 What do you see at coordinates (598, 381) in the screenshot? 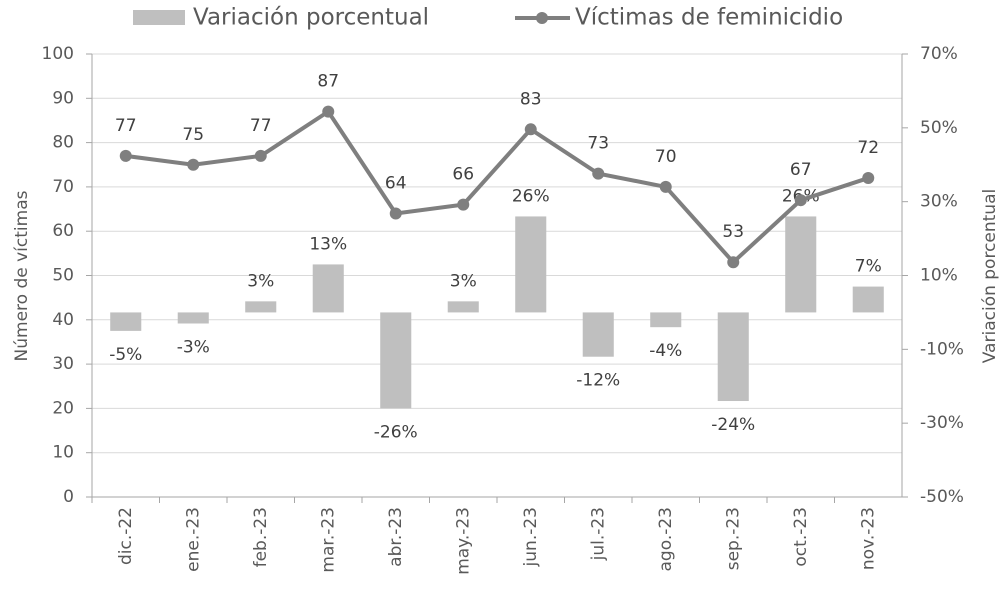
I see `bar-label: -12%` at bounding box center [598, 381].